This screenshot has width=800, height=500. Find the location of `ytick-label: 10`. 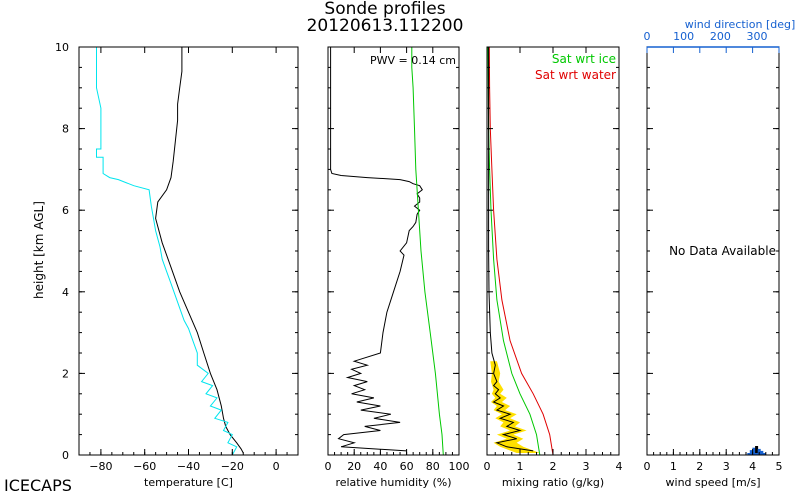

ytick-label: 10 is located at coordinates (62, 47).